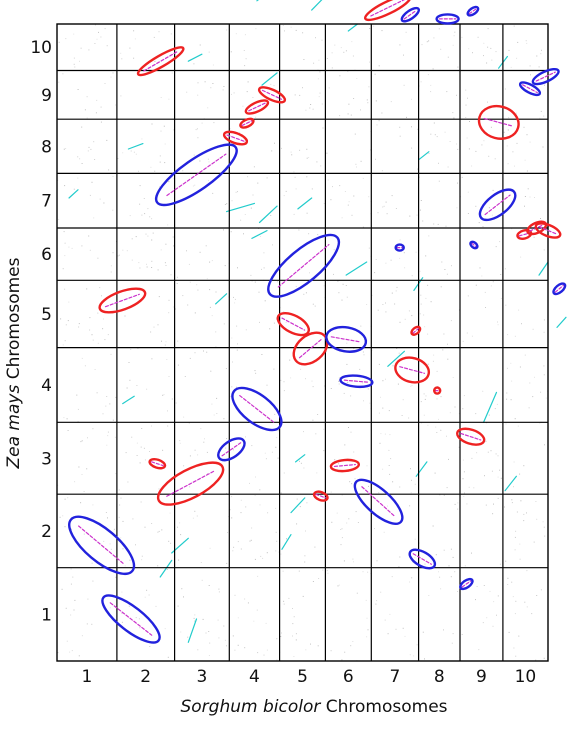 The height and width of the screenshot is (729, 572). I want to click on y-tick-label: 4, so click(46, 386).